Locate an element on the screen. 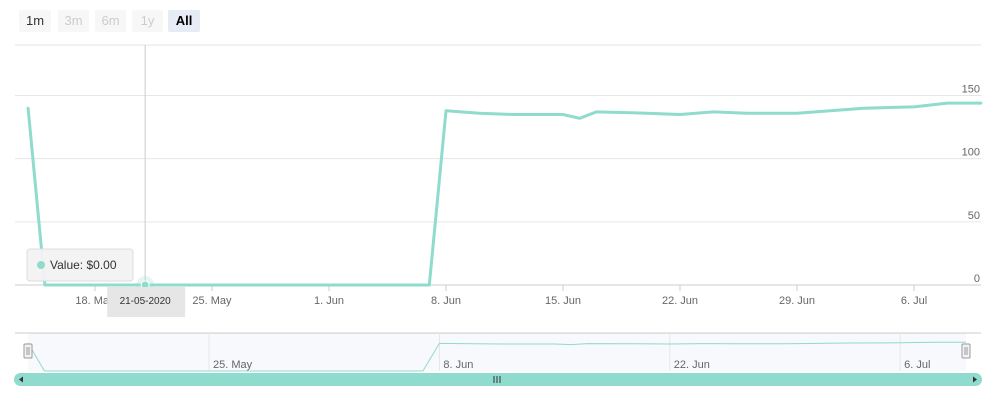 The height and width of the screenshot is (401, 1003). navigator-left-handle is located at coordinates (28, 351).